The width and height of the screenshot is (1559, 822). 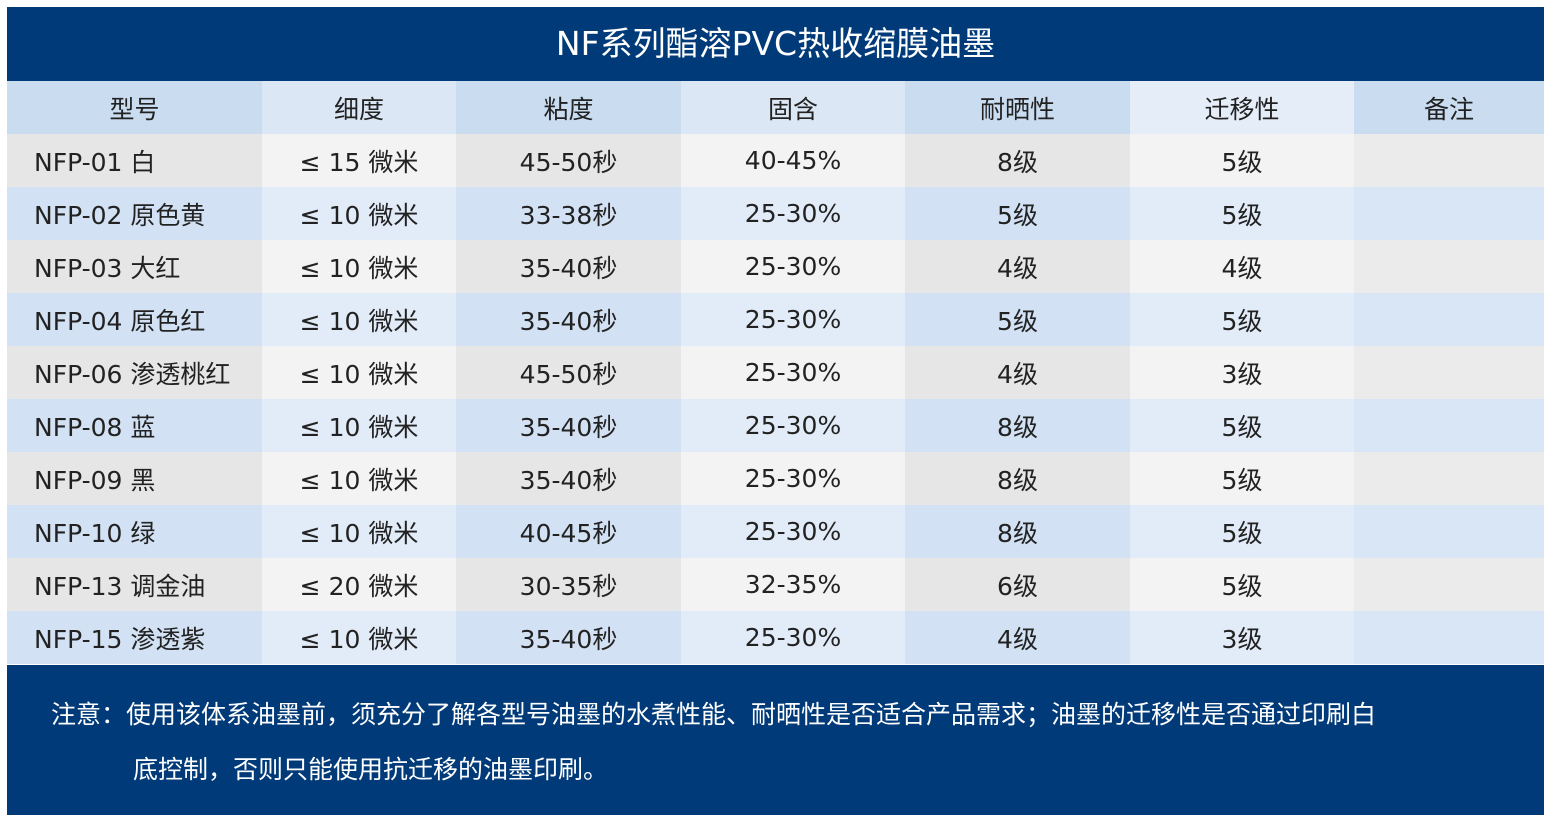 I want to click on cell-viscosity: 33-38秒, so click(x=568, y=213).